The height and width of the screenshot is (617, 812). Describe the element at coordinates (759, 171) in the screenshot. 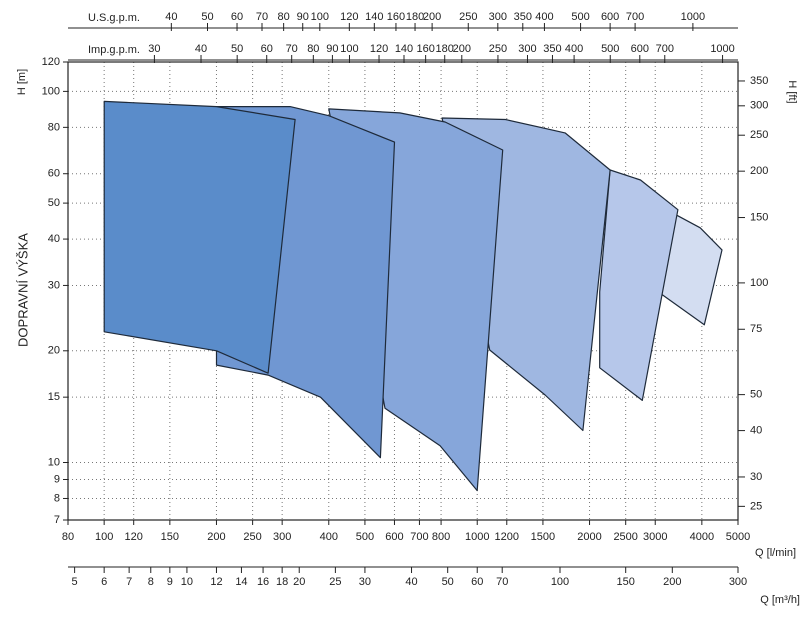

I see `y2-tick-label: 200` at that location.